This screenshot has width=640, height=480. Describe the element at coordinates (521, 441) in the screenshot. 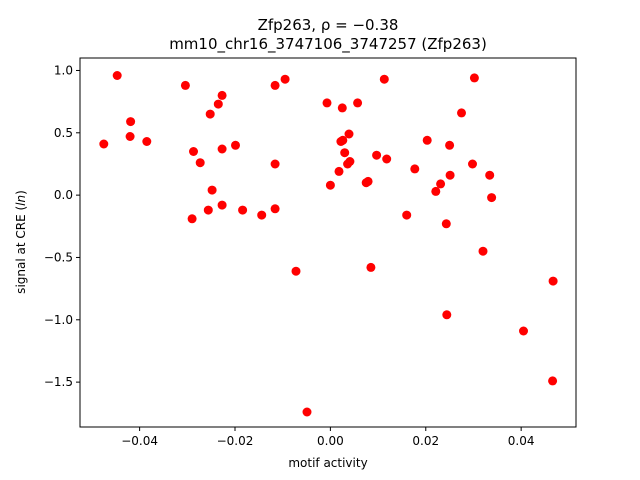

I see `x-tick-label: 0.04` at that location.